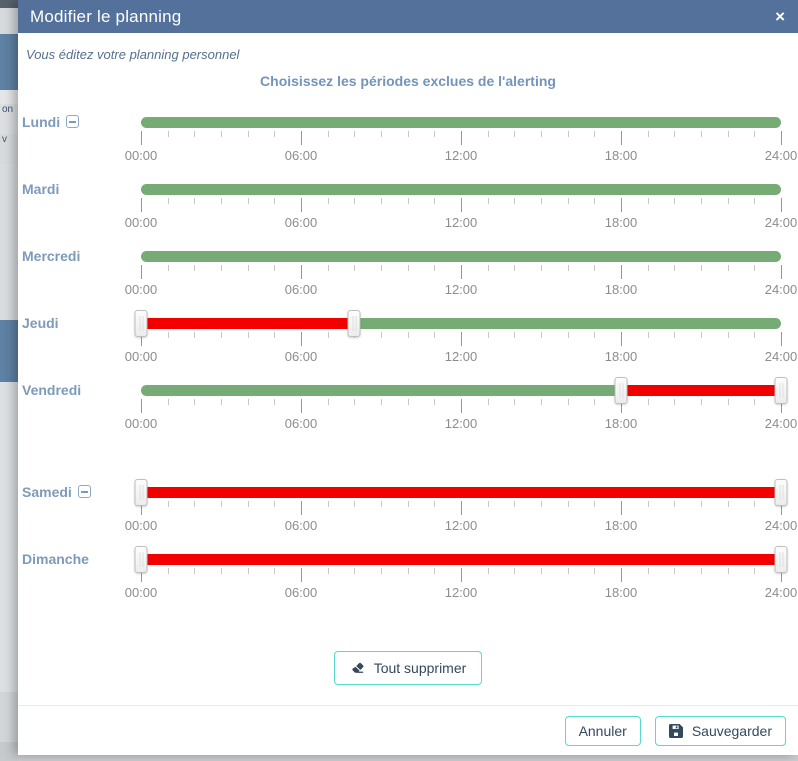  I want to click on tick-label: 18:00, so click(621, 592).